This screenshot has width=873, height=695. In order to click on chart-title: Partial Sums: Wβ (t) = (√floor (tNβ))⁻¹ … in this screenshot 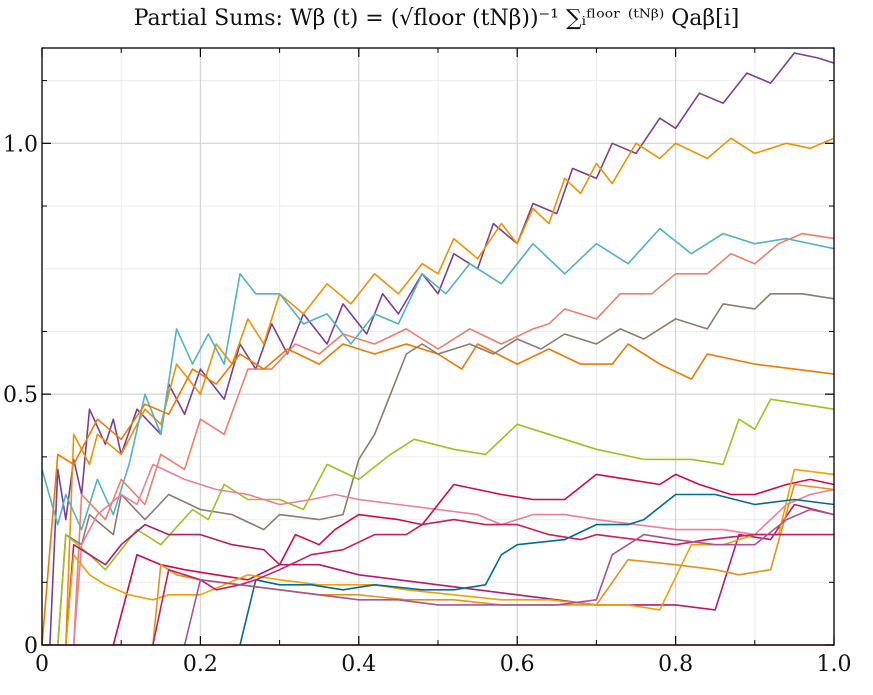, I will do `click(436, 18)`.